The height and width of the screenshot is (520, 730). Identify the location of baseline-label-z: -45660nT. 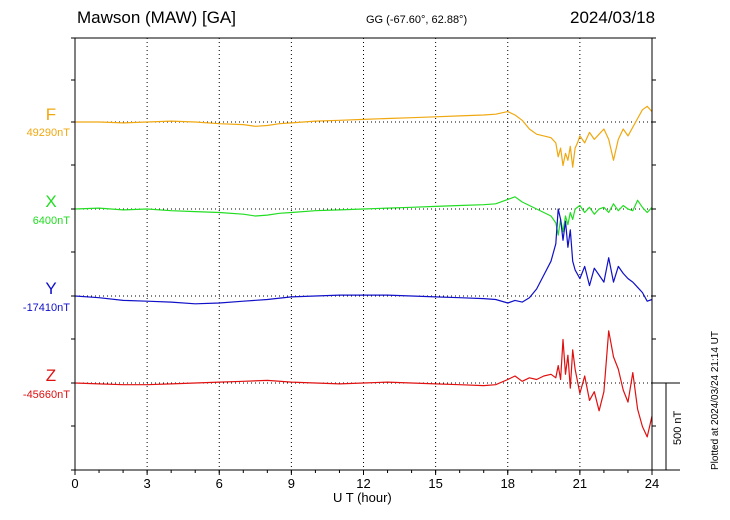
(46, 395).